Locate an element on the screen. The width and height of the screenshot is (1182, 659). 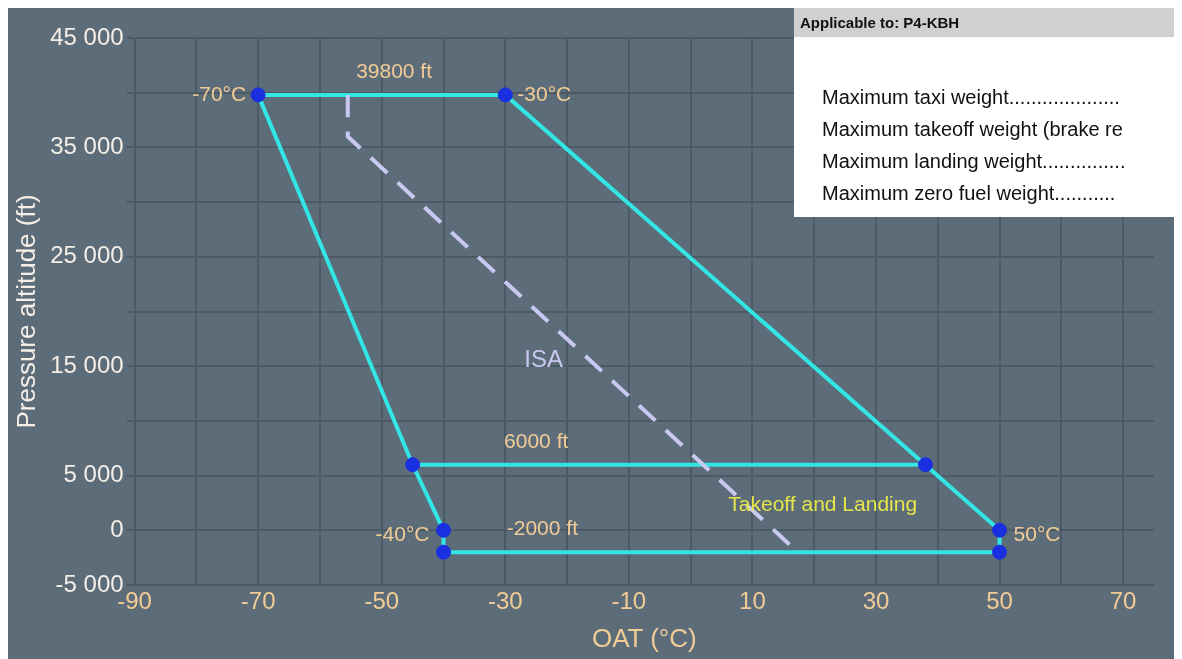
annotation: Maximum takeoff weight (brake re is located at coordinates (972, 129).